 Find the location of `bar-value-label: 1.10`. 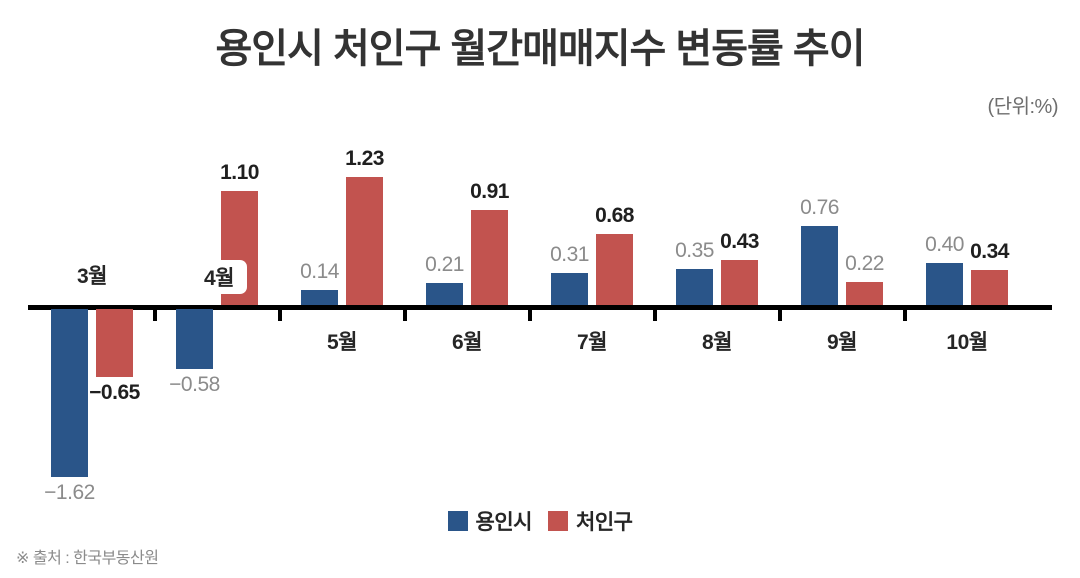

bar-value-label: 1.10 is located at coordinates (239, 172).